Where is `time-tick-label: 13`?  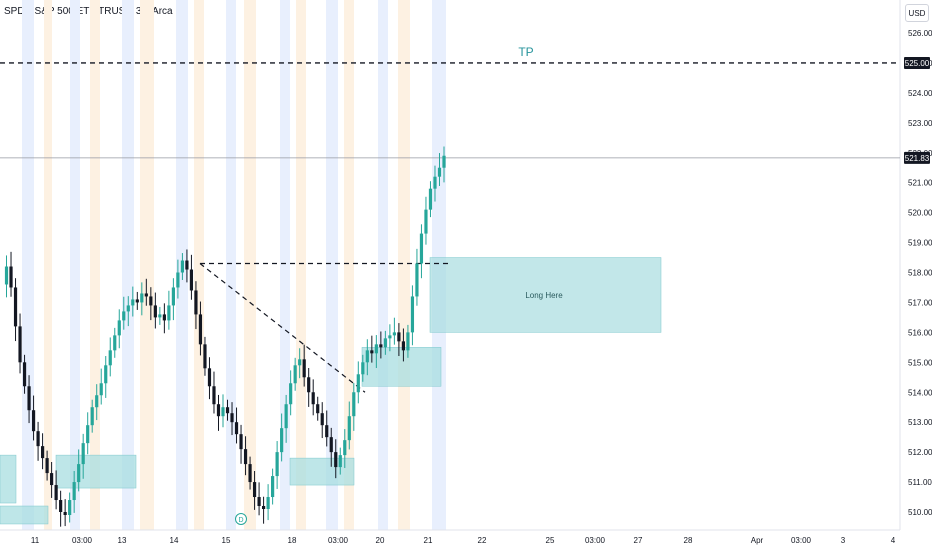 time-tick-label: 13 is located at coordinates (122, 540).